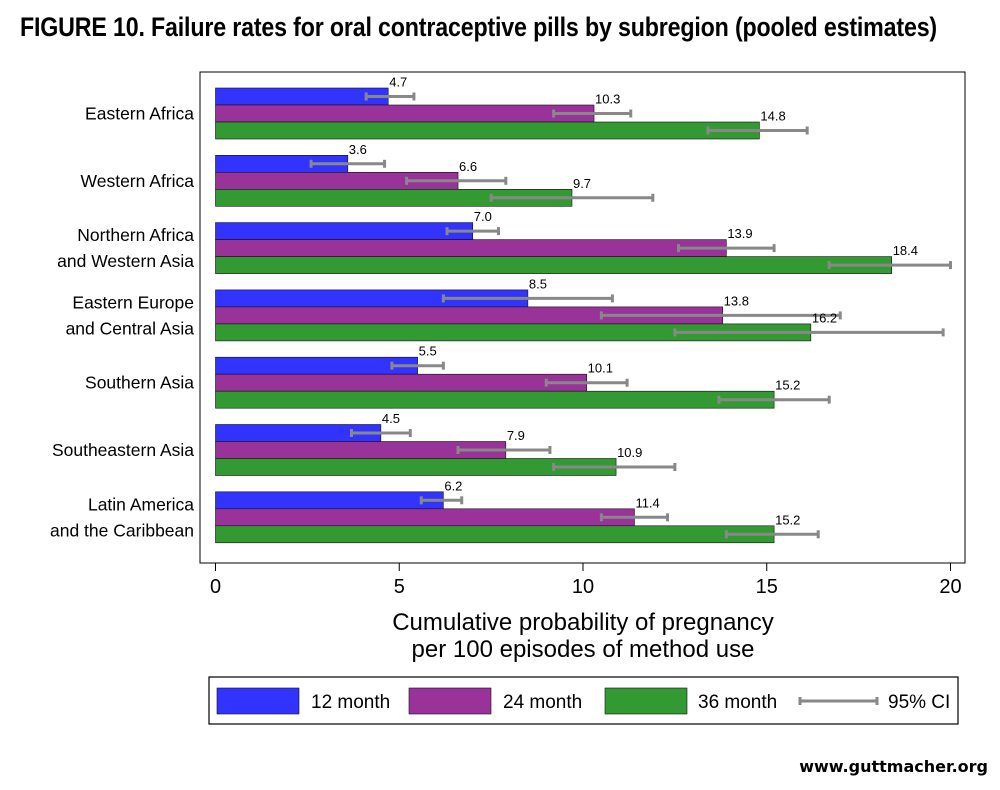  What do you see at coordinates (133, 302) in the screenshot?
I see `category-label: Eastern Europe` at bounding box center [133, 302].